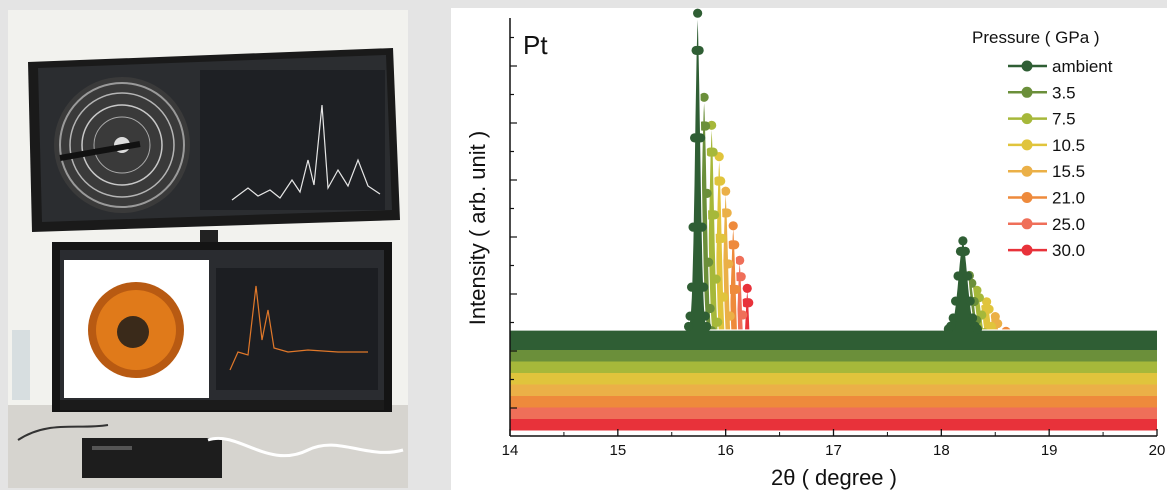 The image size is (1167, 490). Describe the element at coordinates (1042, 92) in the screenshot. I see `legend-item-3-5: 3.5` at that location.